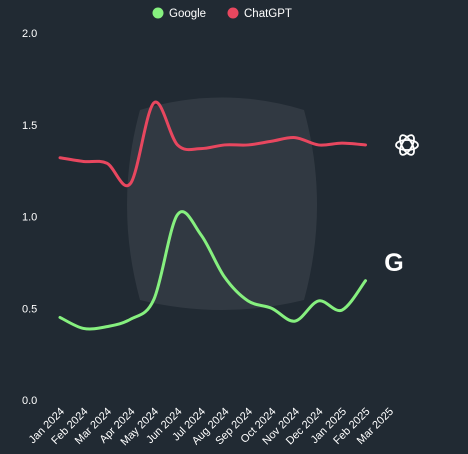  What do you see at coordinates (158, 13) in the screenshot?
I see `legend-marker-google` at bounding box center [158, 13].